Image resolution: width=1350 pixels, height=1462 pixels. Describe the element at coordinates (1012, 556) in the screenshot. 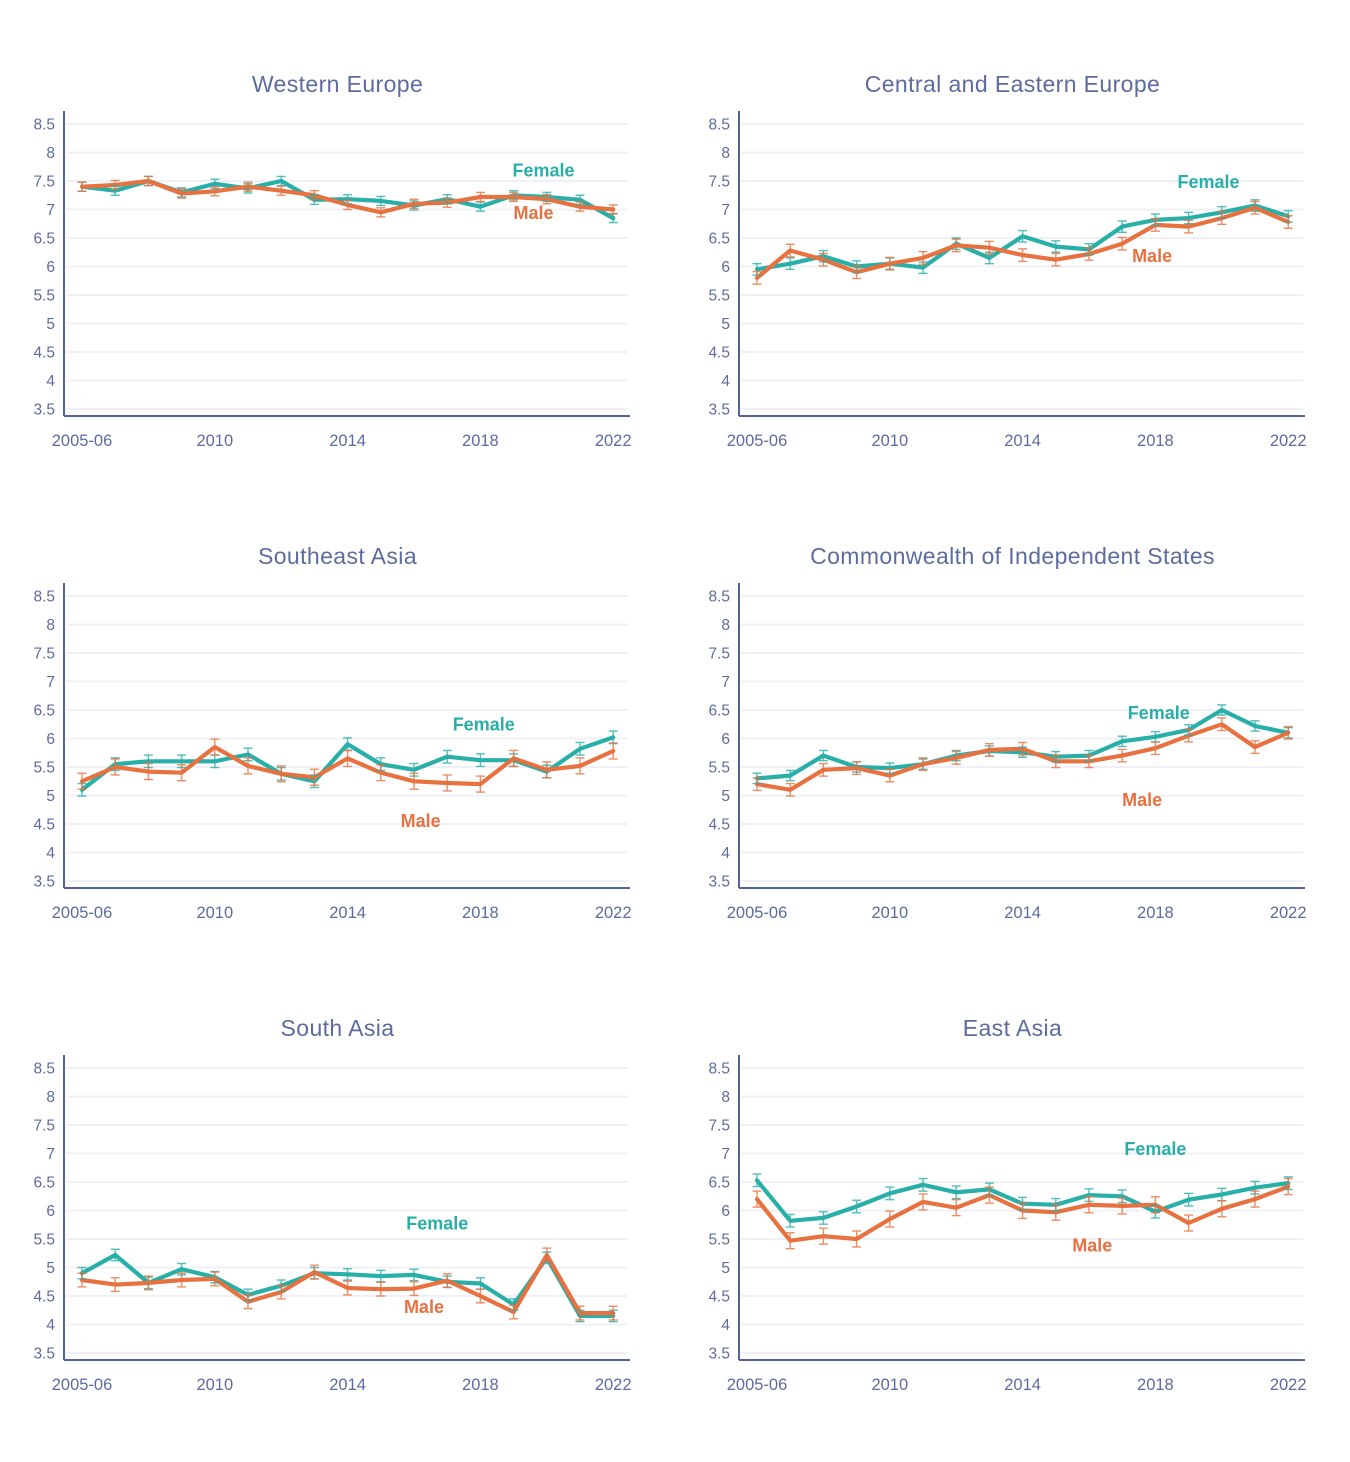

I see `chart-title: Commonwealth of Independent States` at that location.